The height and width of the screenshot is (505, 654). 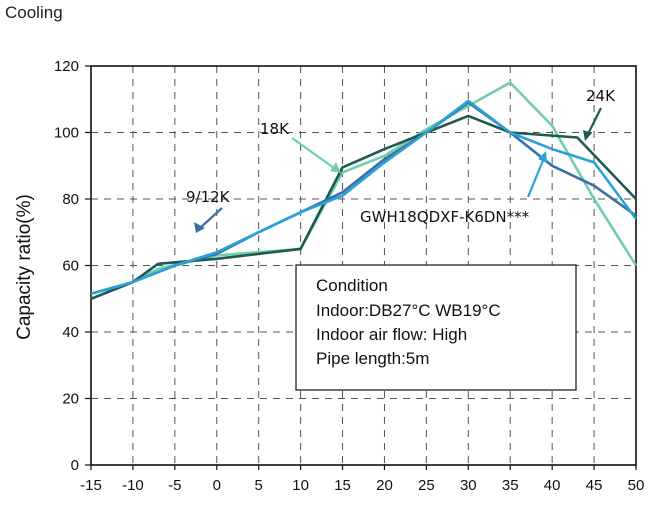 I want to click on arrow-18k, so click(x=313, y=153).